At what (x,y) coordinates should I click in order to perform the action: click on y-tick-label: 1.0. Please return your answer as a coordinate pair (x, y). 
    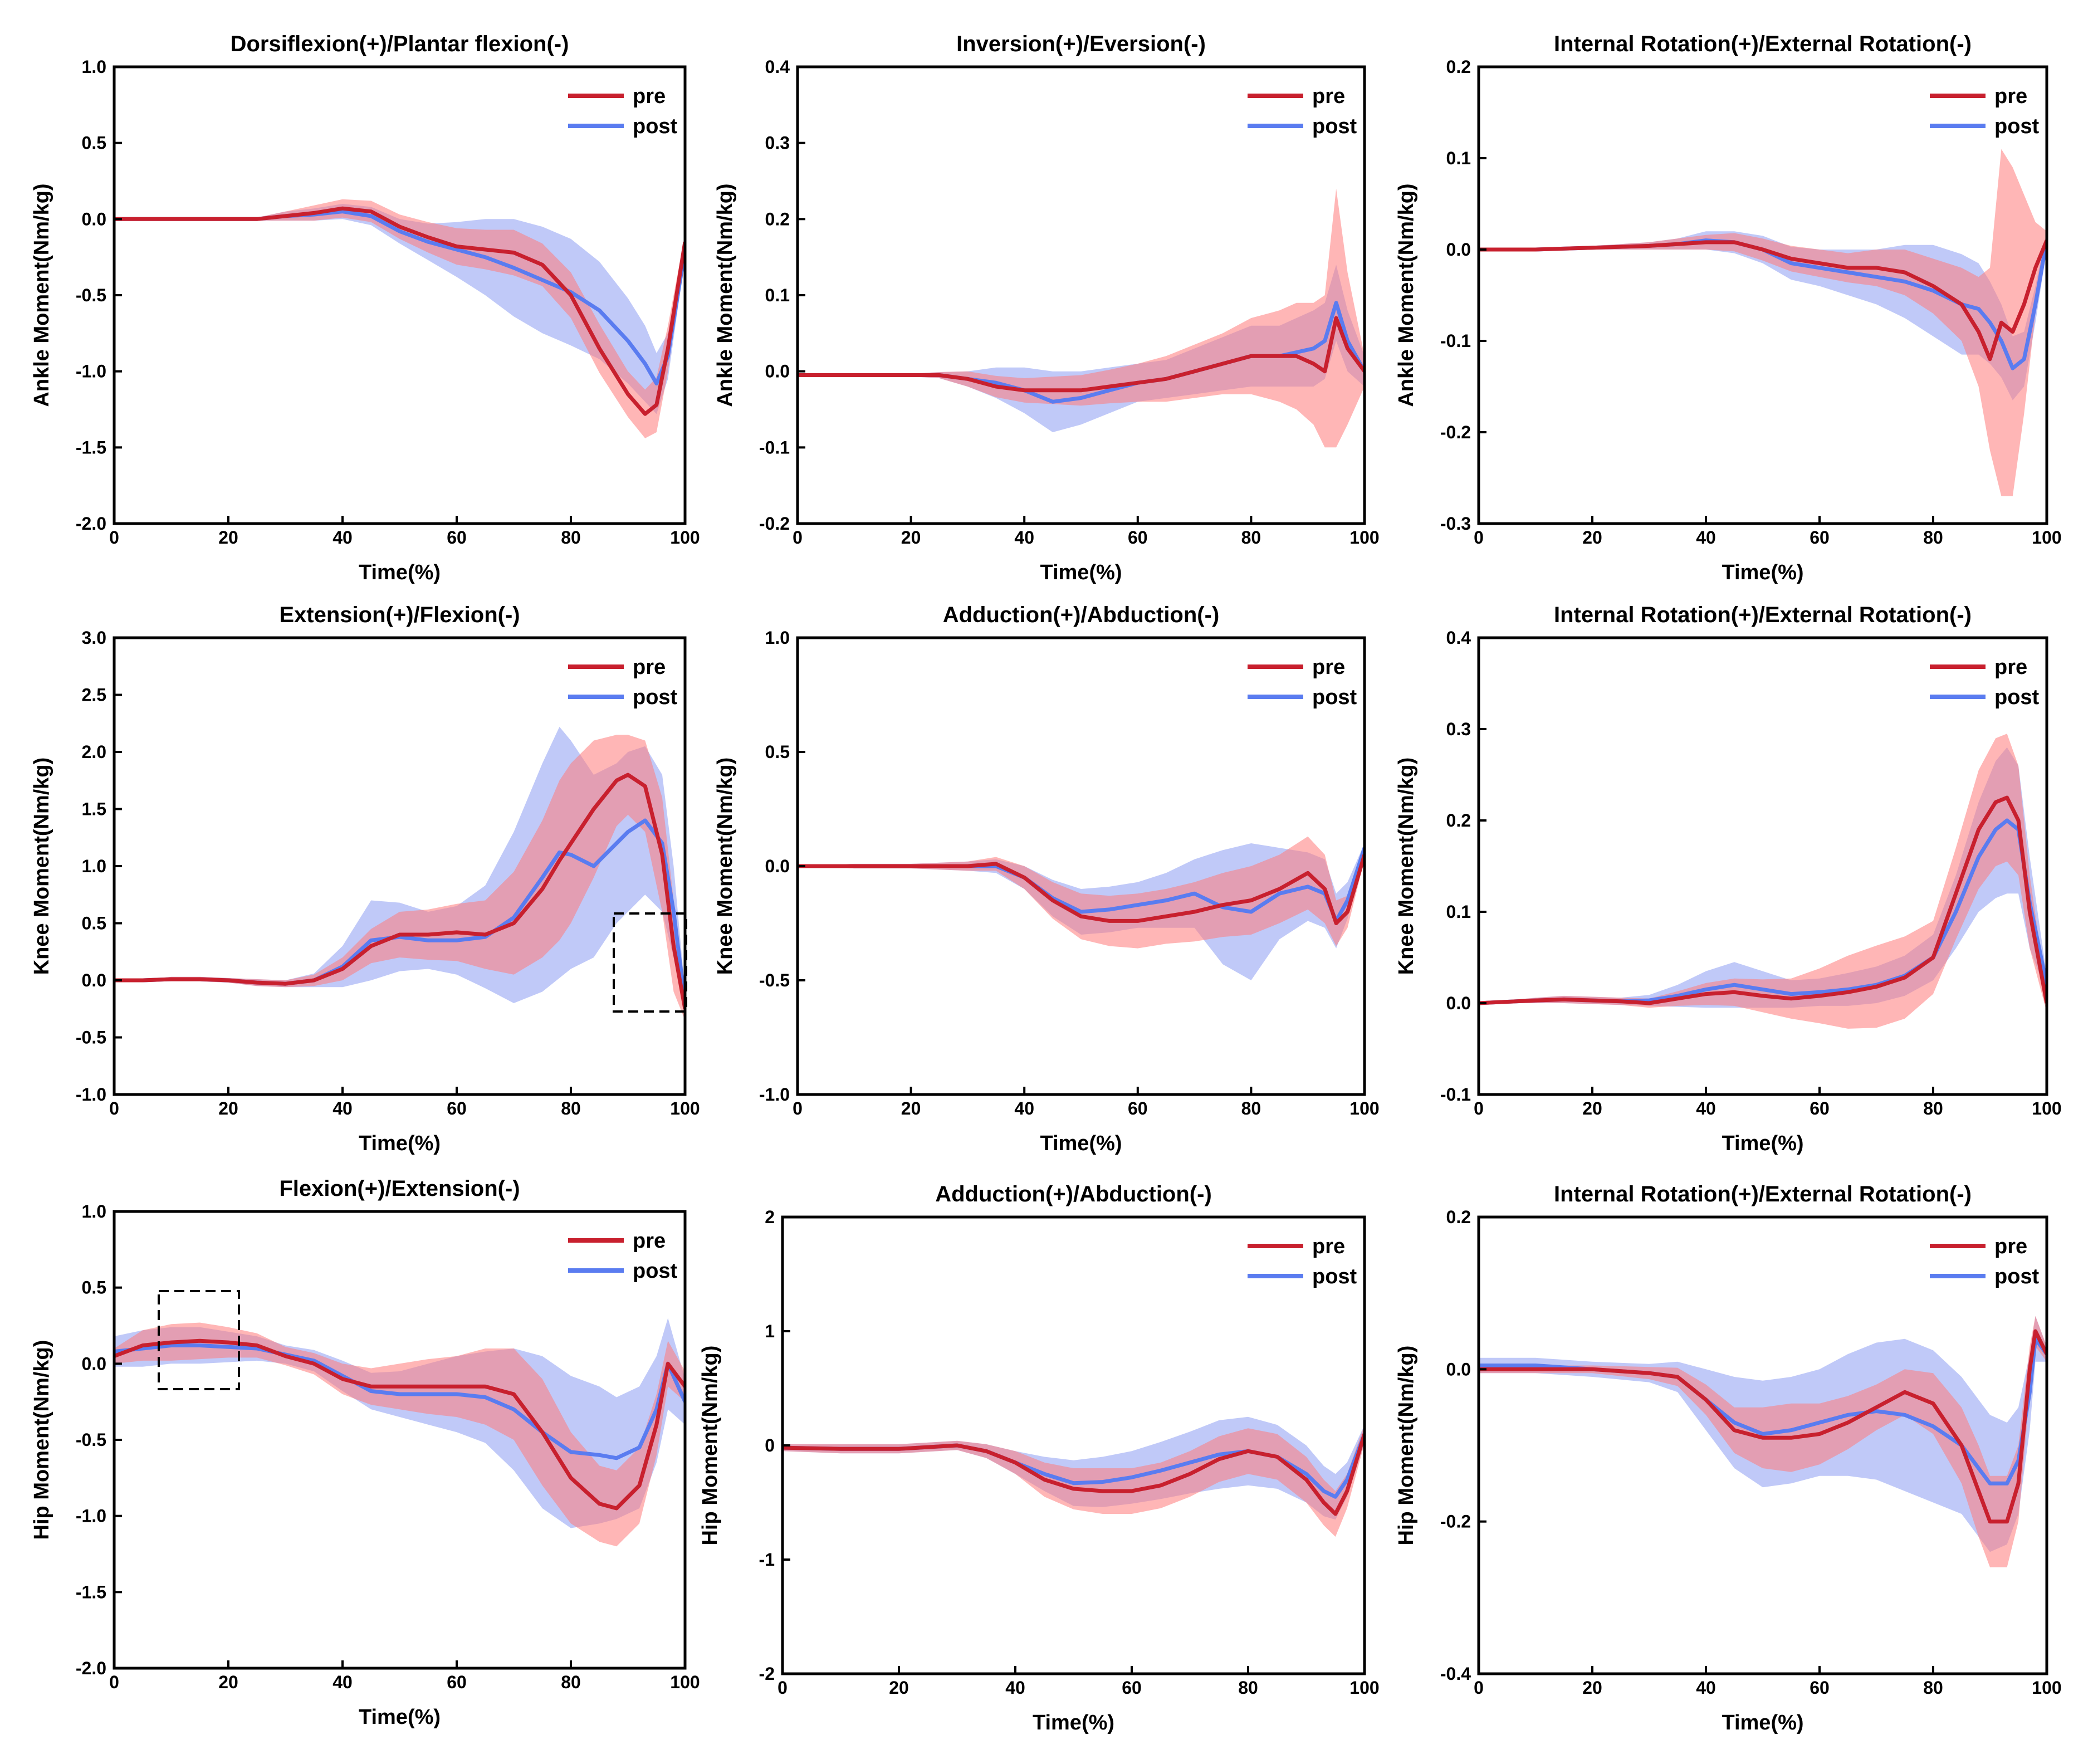
    Looking at the image, I should click on (94, 67).